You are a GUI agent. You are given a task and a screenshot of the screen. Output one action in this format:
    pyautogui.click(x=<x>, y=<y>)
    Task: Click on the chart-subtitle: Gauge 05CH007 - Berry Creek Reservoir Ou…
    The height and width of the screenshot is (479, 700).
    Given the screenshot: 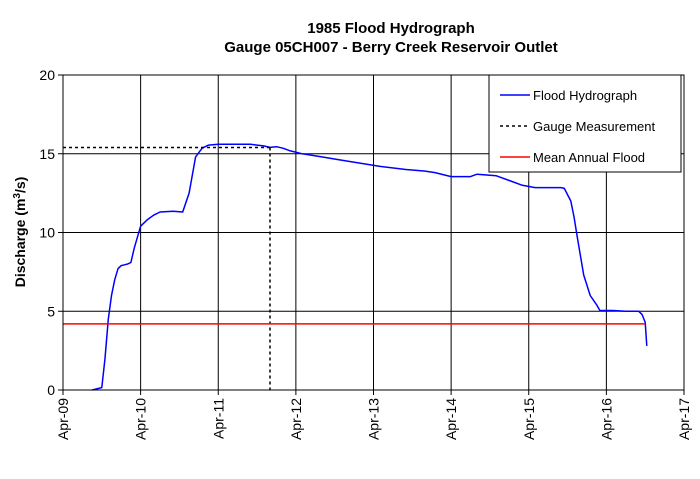 What is the action you would take?
    pyautogui.click(x=390, y=47)
    